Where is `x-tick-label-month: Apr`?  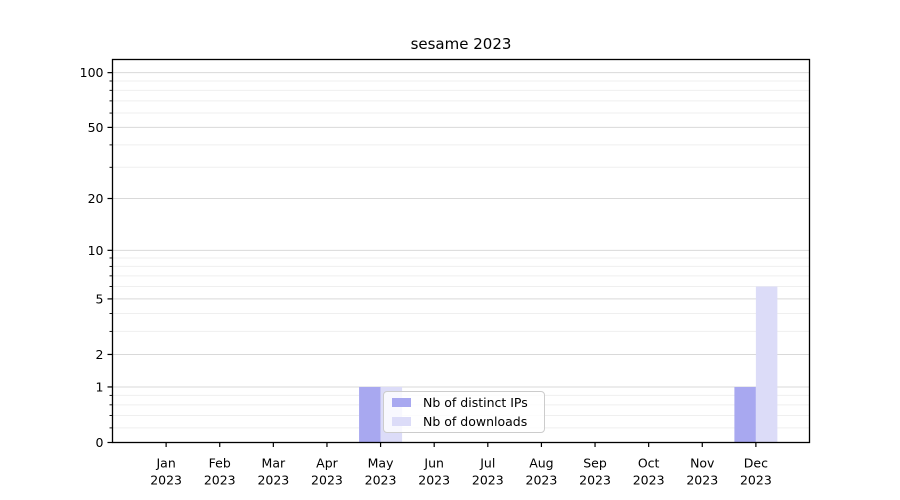 x-tick-label-month: Apr is located at coordinates (327, 463).